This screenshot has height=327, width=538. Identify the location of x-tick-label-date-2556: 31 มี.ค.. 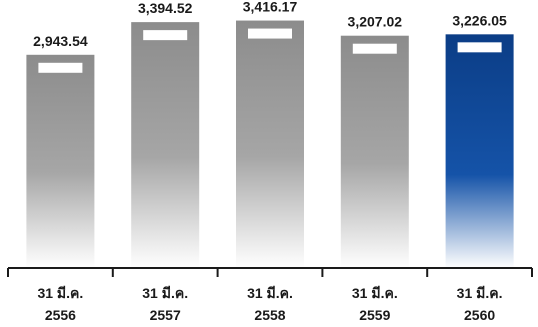
(60, 293).